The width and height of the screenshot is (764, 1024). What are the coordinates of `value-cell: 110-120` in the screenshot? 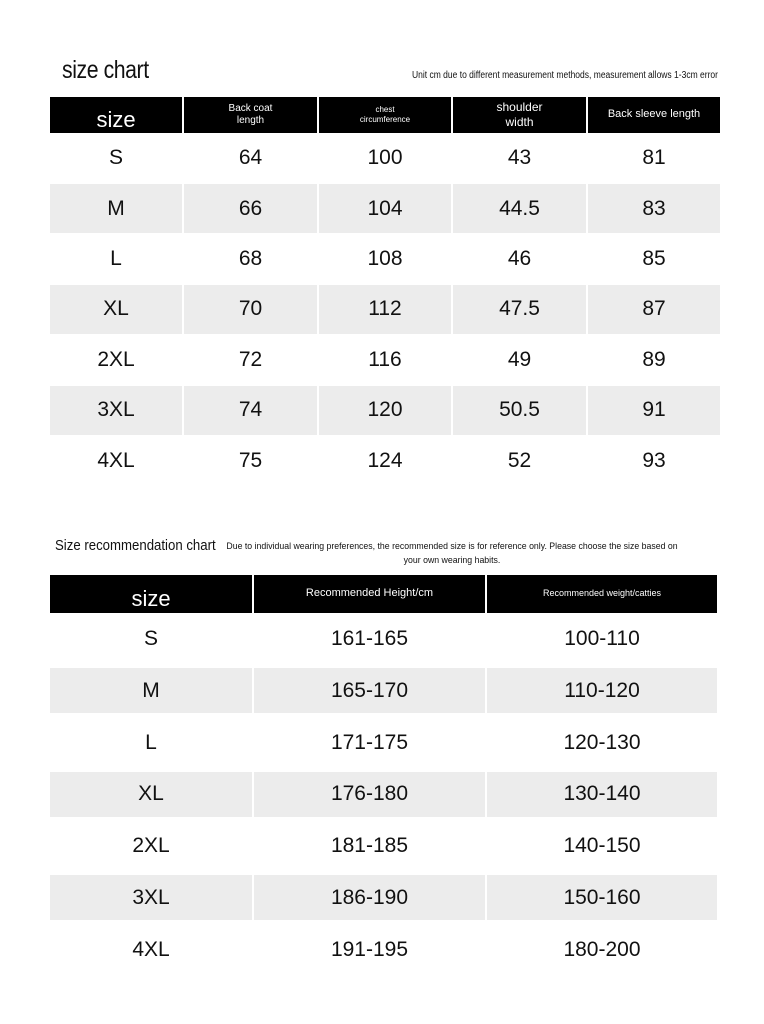 It's located at (602, 691).